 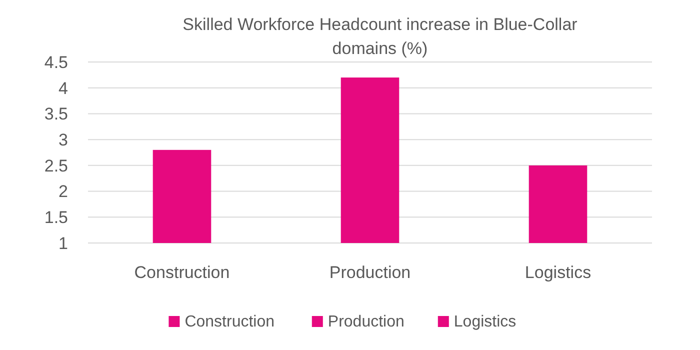 What do you see at coordinates (63, 88) in the screenshot?
I see `y-tick-label: 4` at bounding box center [63, 88].